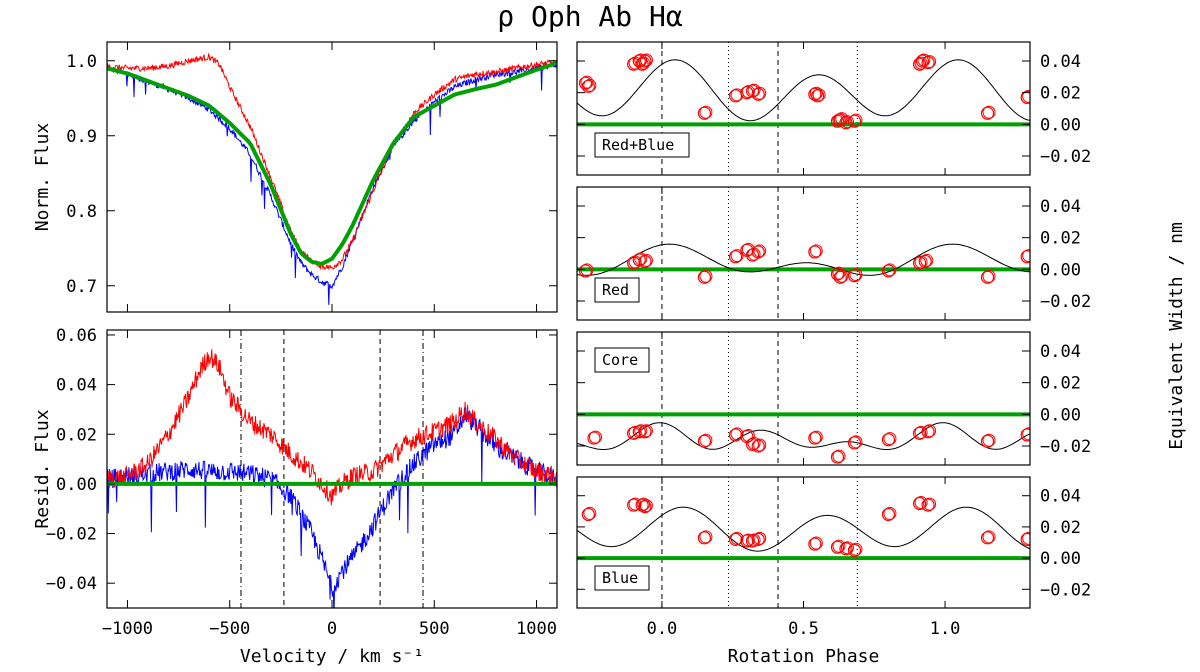 Image resolution: width=1200 pixels, height=672 pixels. I want to click on ew-redblue-ytick-label-3: 0.04, so click(1060, 62).